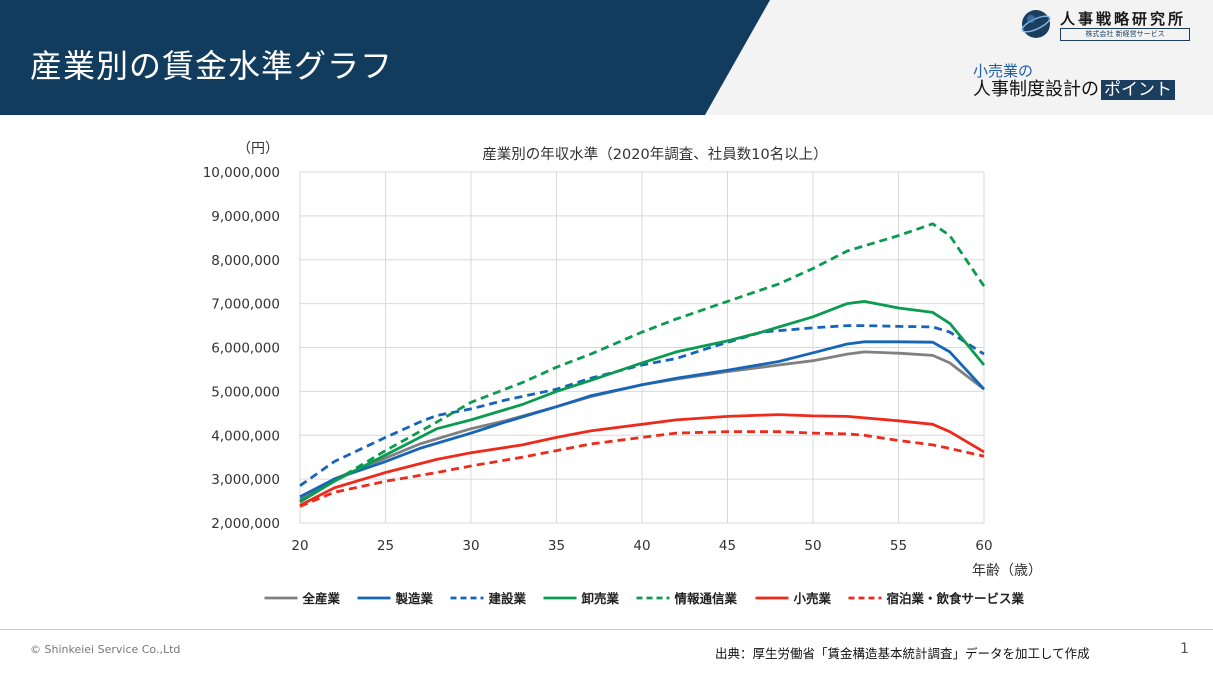 The height and width of the screenshot is (675, 1213). Describe the element at coordinates (245, 480) in the screenshot. I see `y-tick-label: 3,000,000` at that location.